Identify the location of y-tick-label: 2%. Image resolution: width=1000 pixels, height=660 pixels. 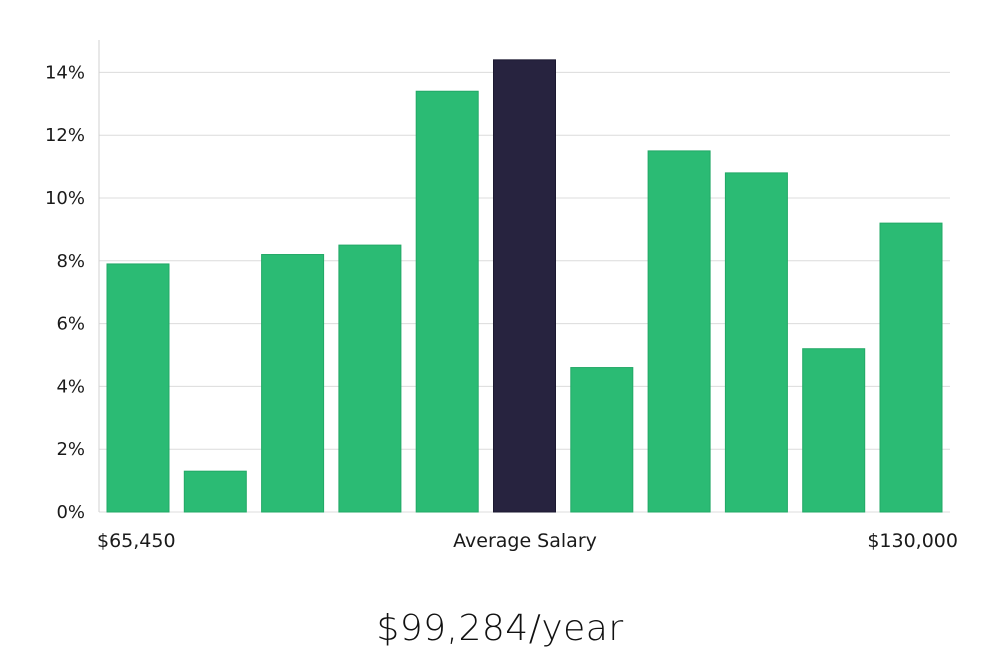
(70, 449).